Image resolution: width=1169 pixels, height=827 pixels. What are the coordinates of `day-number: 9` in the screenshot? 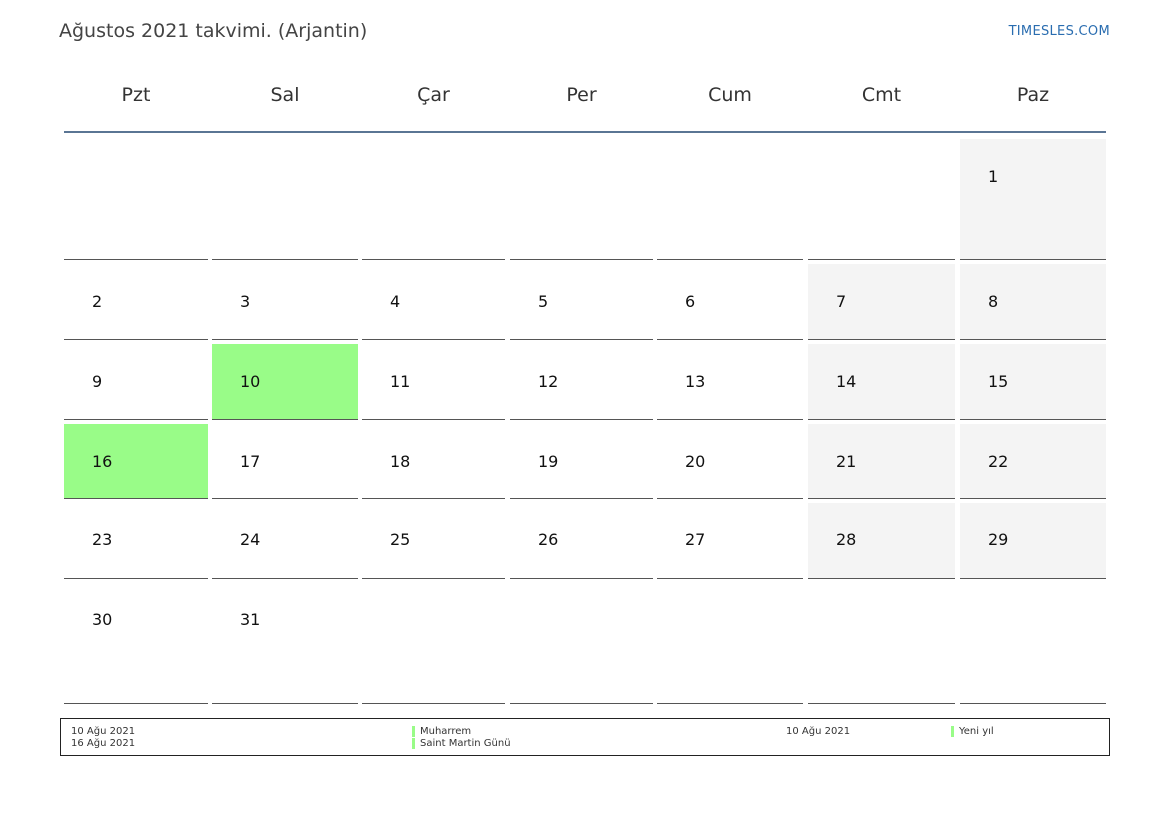 It's located at (97, 381).